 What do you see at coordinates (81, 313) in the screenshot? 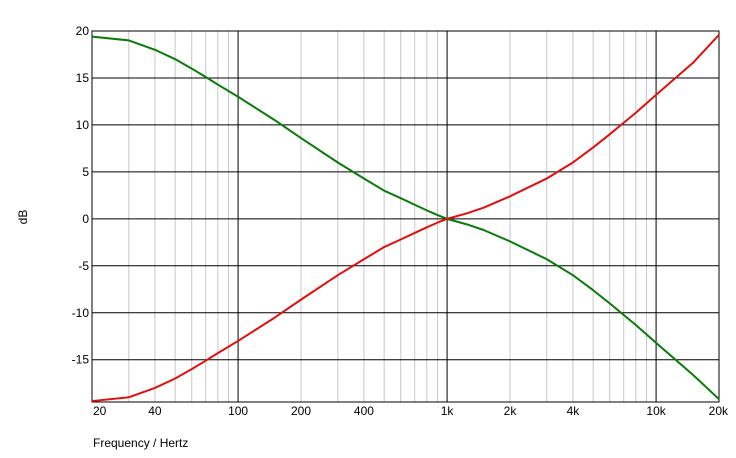
I see `y-tick-label: -10` at bounding box center [81, 313].